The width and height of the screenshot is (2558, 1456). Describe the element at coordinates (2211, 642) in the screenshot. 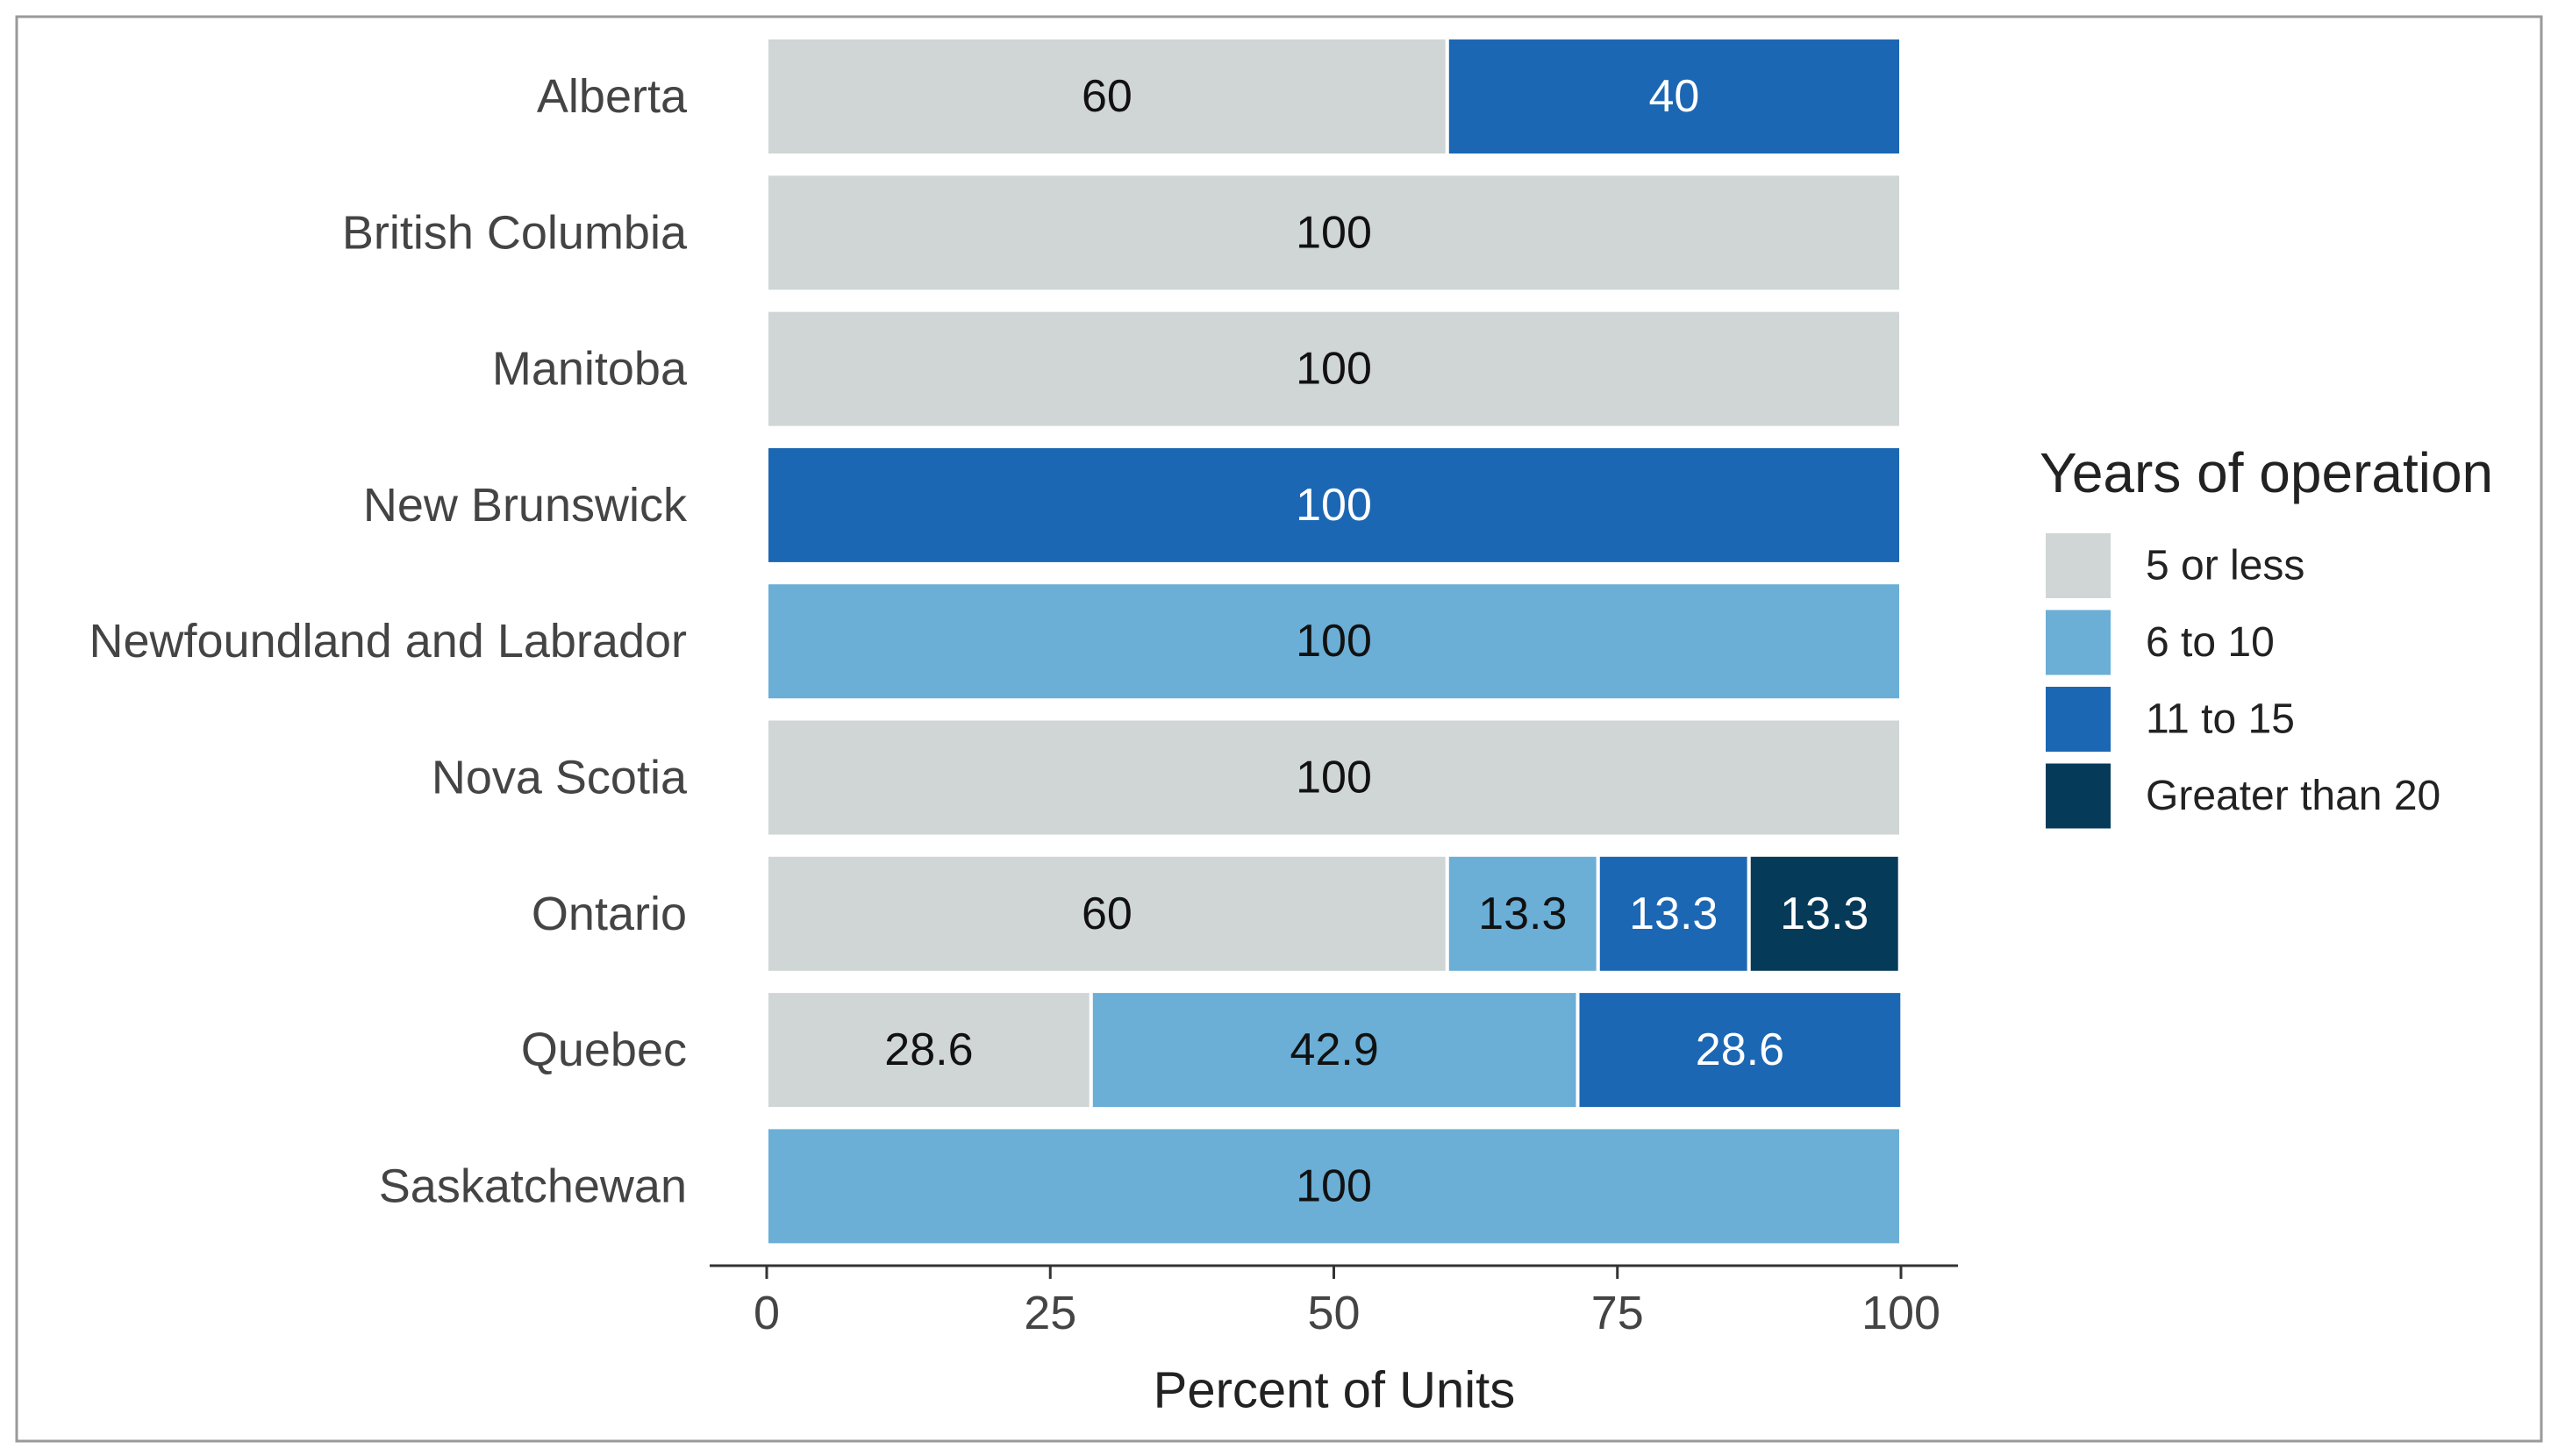

I see `legend-label: 6 to 10` at that location.